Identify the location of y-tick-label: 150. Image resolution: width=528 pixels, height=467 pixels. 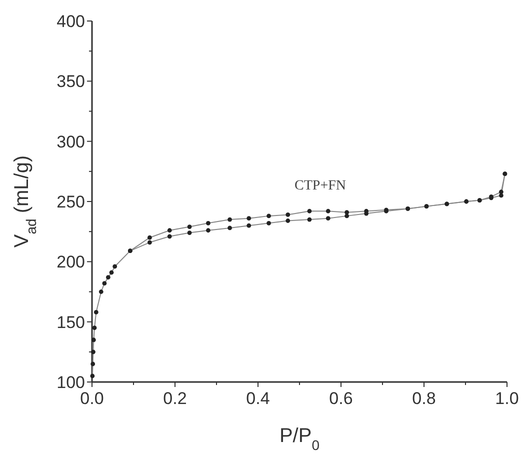
(70, 322).